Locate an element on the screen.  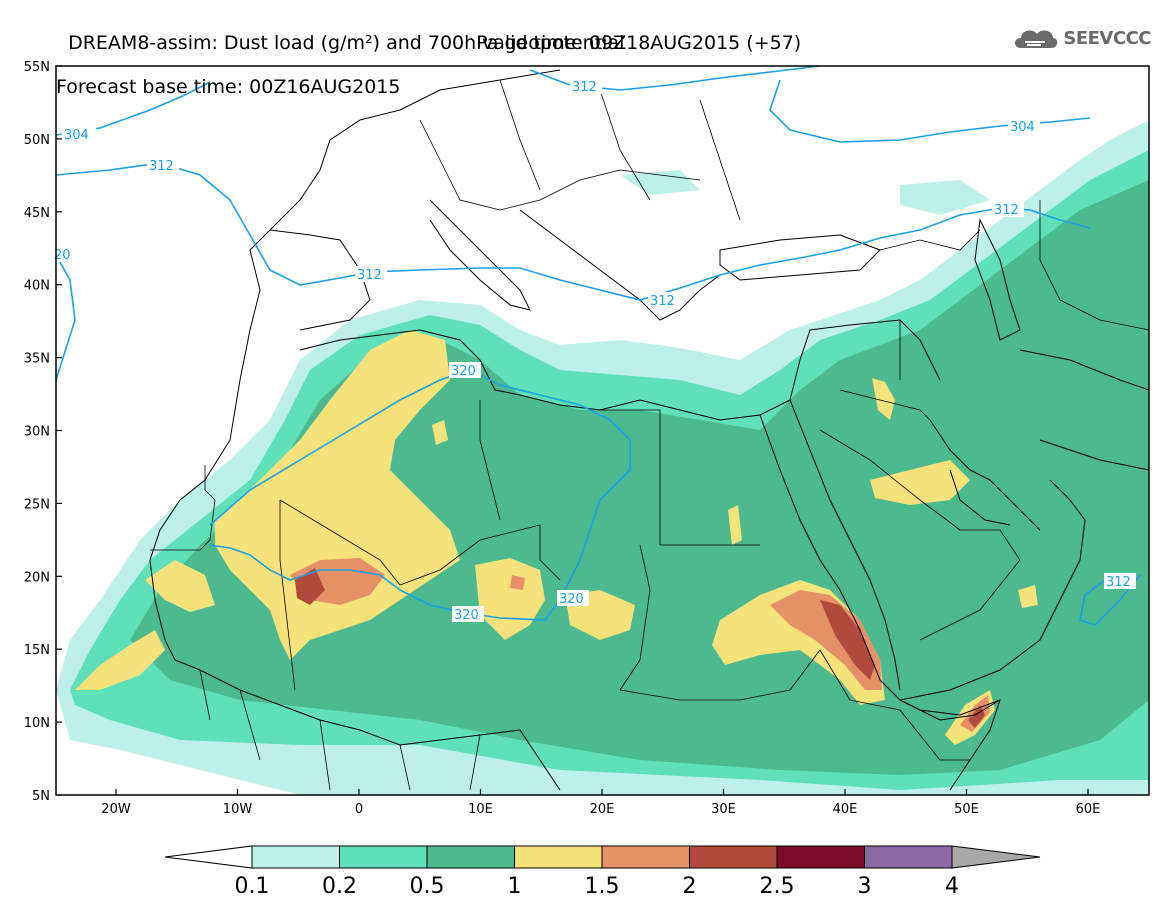
colorbar-label: 3 is located at coordinates (865, 886).